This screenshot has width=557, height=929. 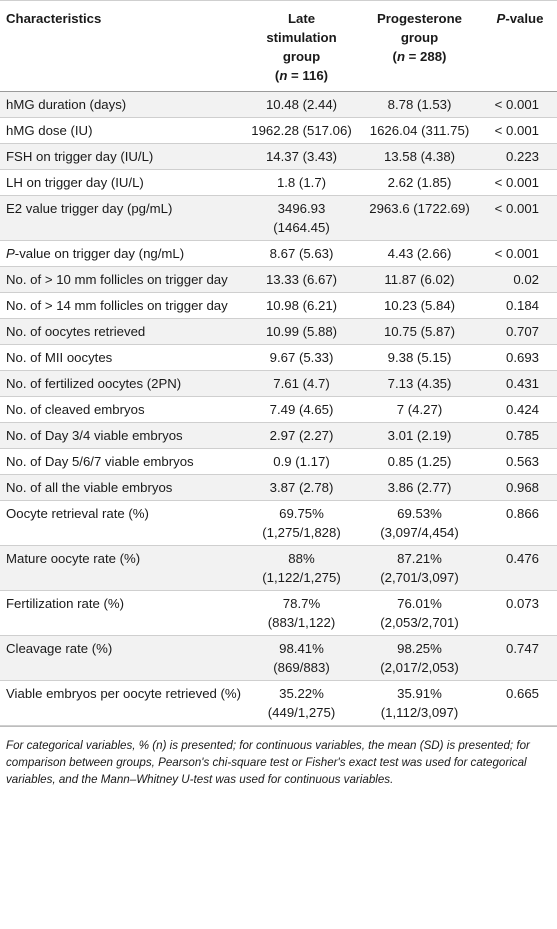 I want to click on cell-p-value: 0.693, so click(x=520, y=357).